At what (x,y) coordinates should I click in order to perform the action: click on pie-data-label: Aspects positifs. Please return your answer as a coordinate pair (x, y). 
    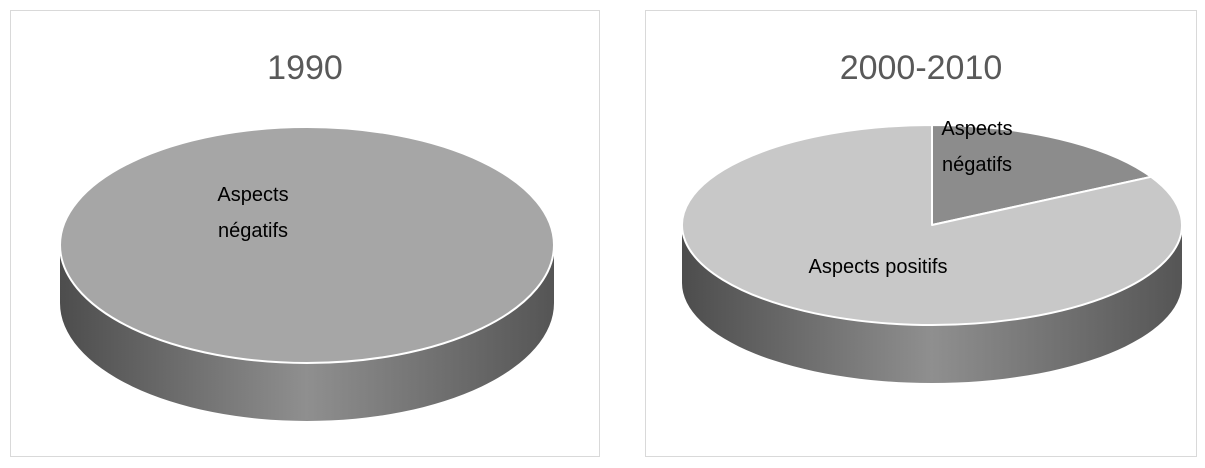
    Looking at the image, I should click on (878, 267).